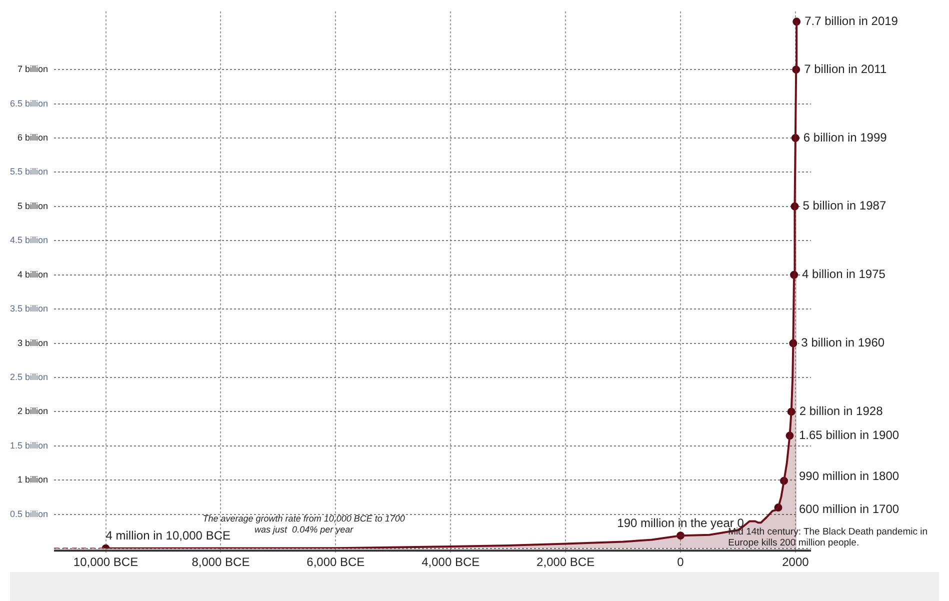 The image size is (949, 601). Describe the element at coordinates (843, 343) in the screenshot. I see `annotation: 3 billion in 1960` at that location.